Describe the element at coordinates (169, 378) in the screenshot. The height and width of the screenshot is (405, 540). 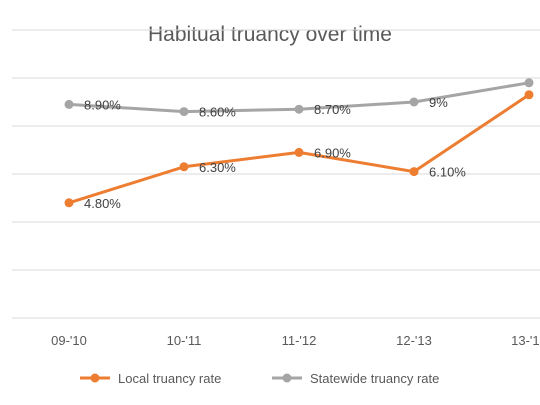
I see `legend-label: Local truancy rate` at that location.